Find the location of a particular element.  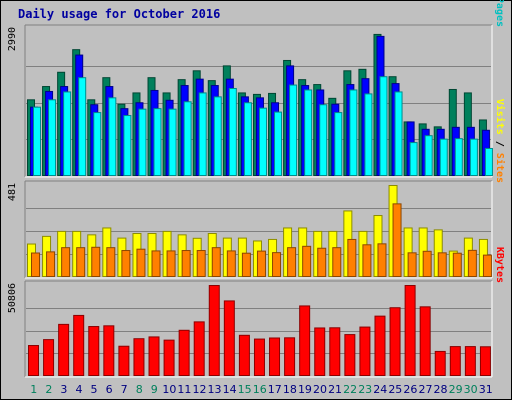

x-tick-label: 12 is located at coordinates (199, 389).